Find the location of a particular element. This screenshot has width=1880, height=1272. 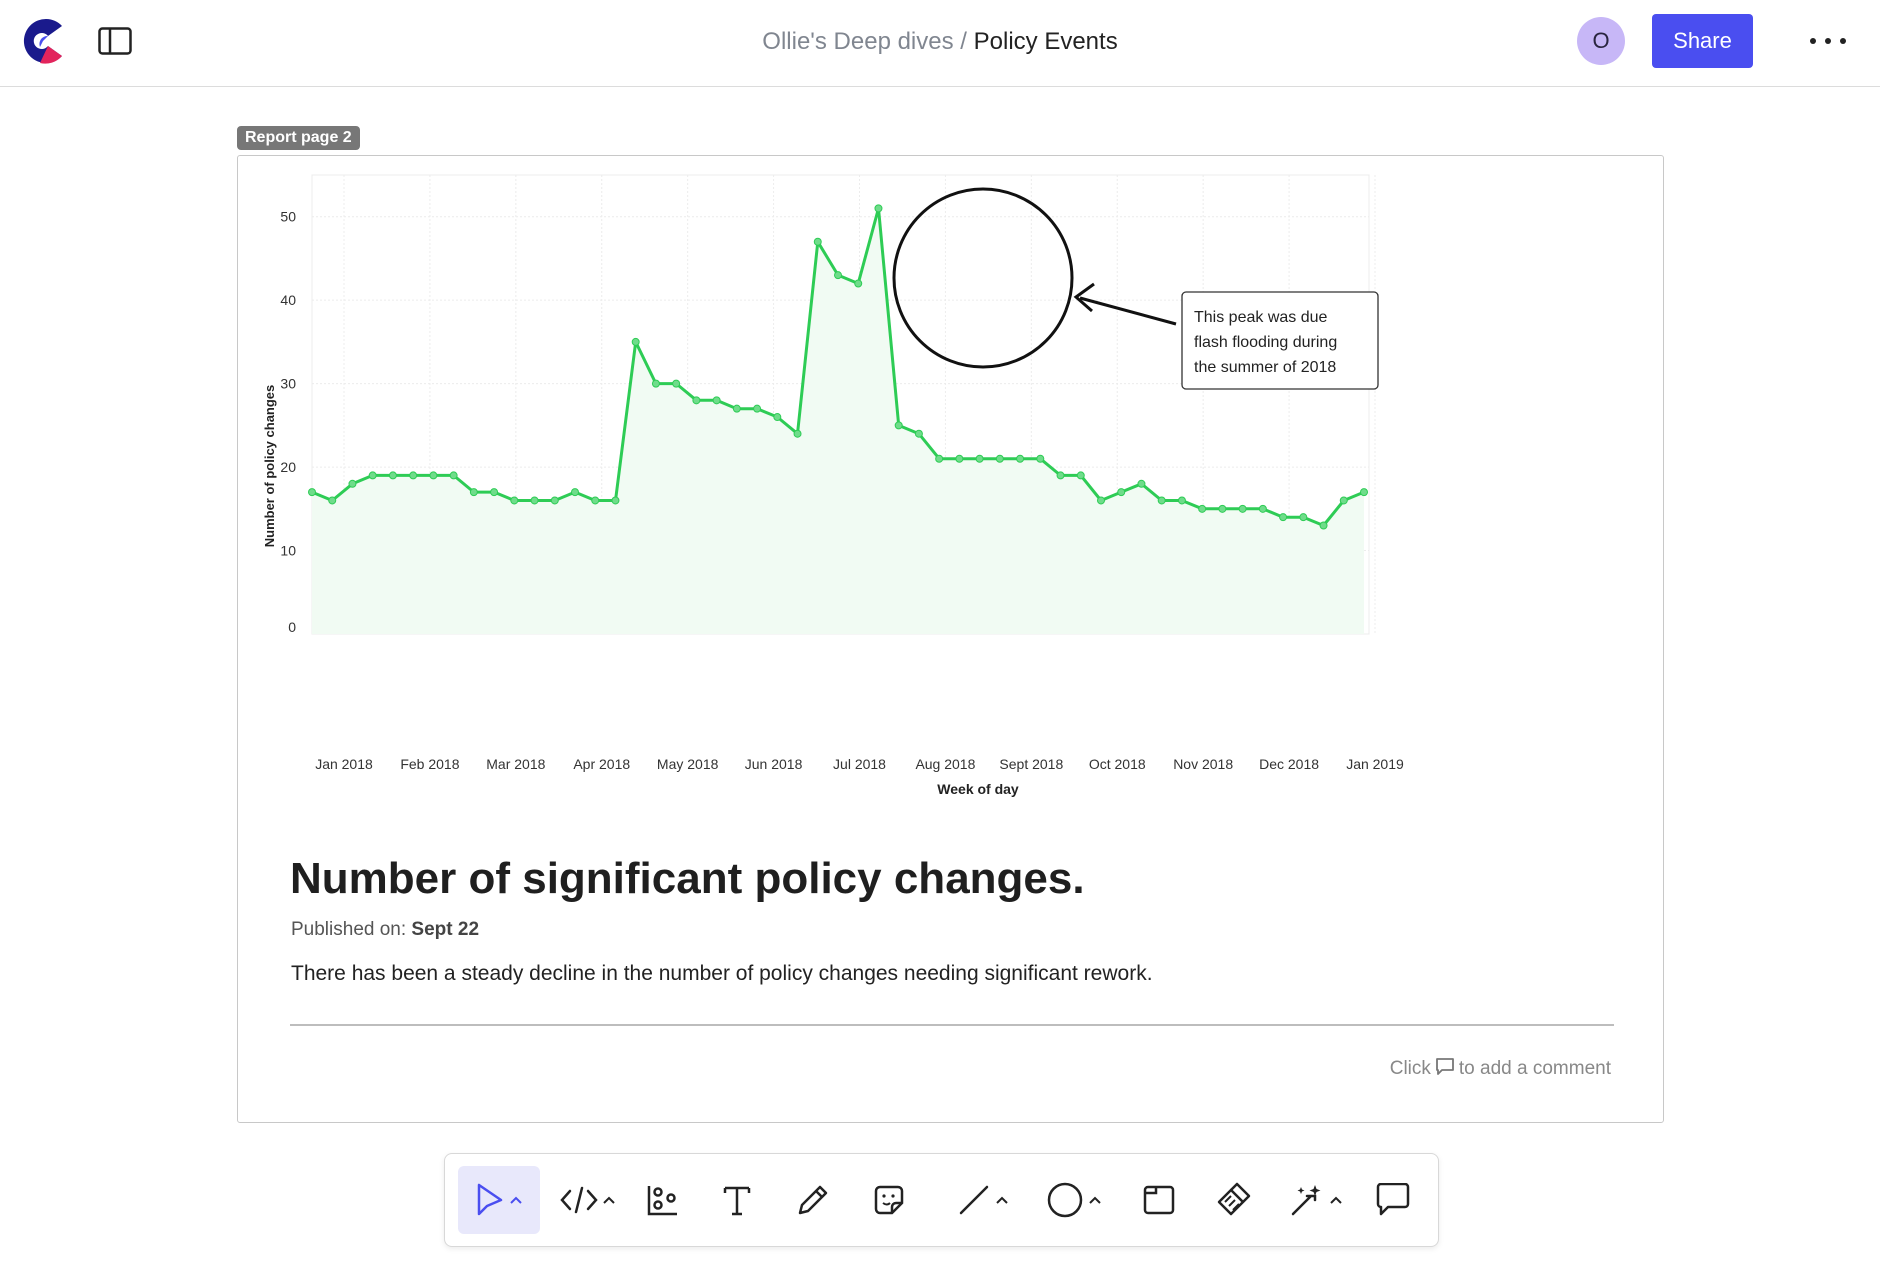

bottom-toolbar is located at coordinates (941, 1200).